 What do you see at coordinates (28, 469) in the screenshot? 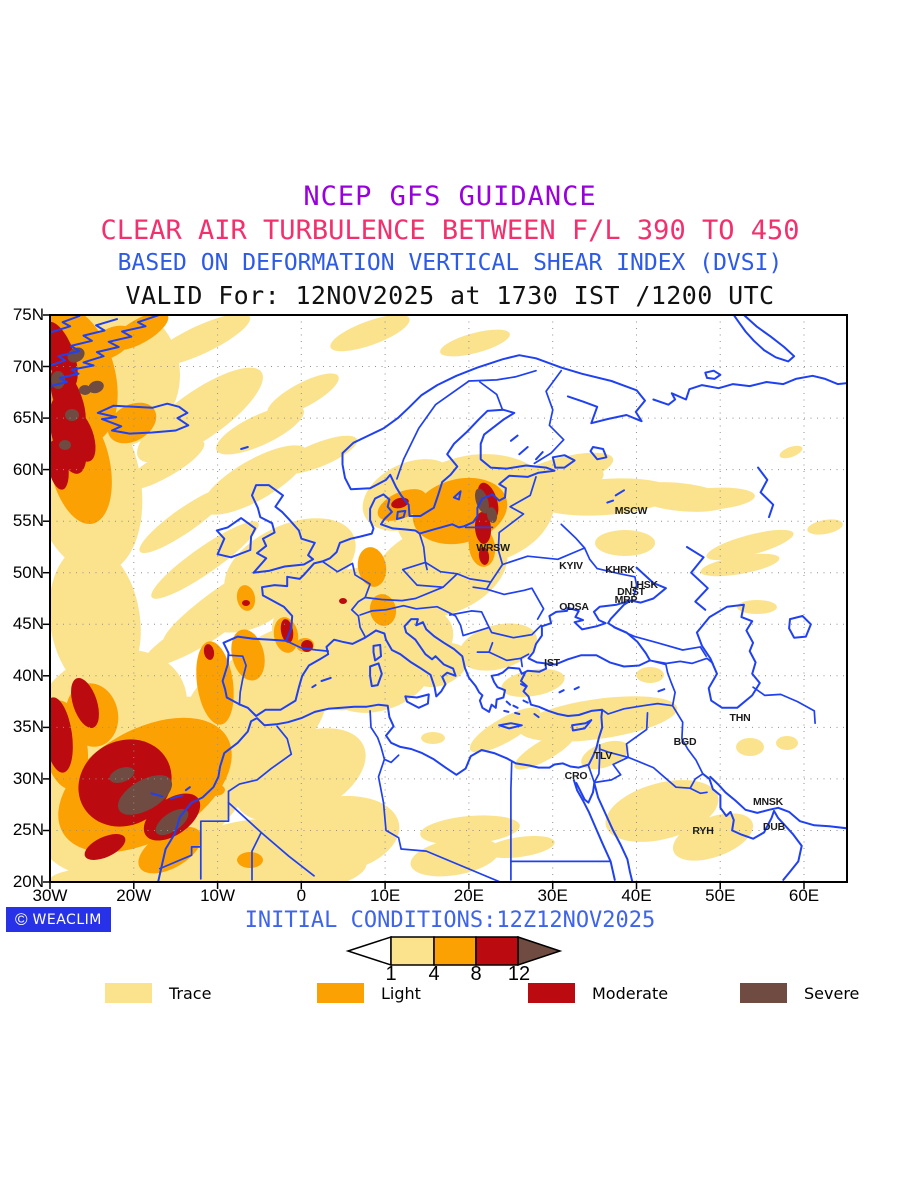
I see `lat-tick-label: 60N` at bounding box center [28, 469].